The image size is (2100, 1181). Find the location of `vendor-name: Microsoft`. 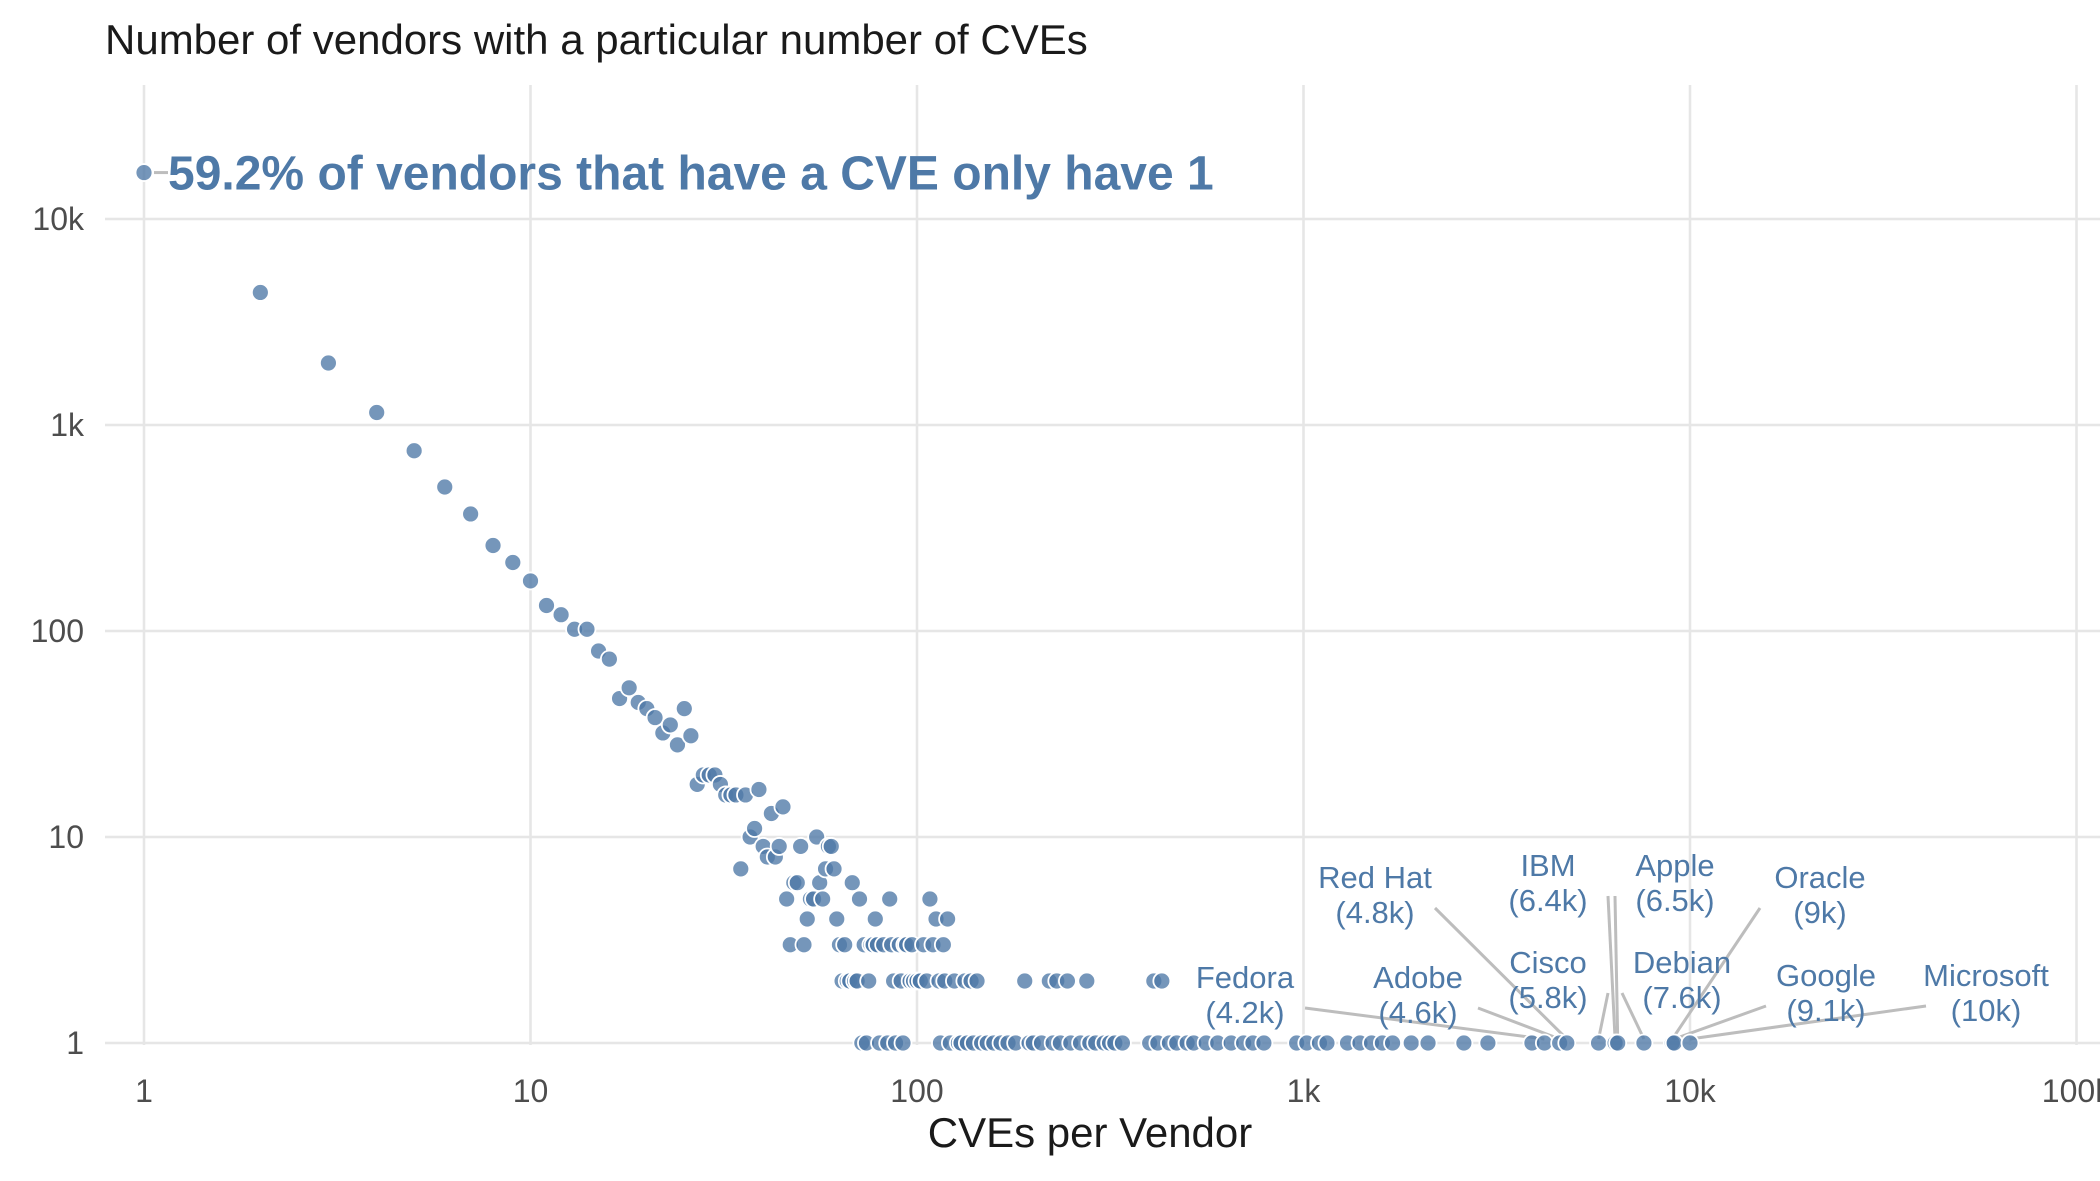

vendor-name: Microsoft is located at coordinates (1986, 975).